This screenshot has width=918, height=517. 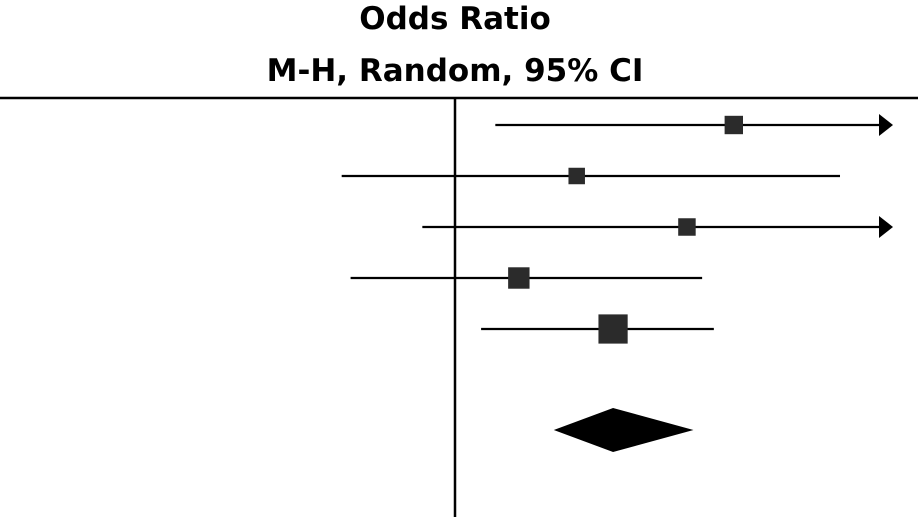 I want to click on pooled-estimate-diamond, so click(x=623, y=430).